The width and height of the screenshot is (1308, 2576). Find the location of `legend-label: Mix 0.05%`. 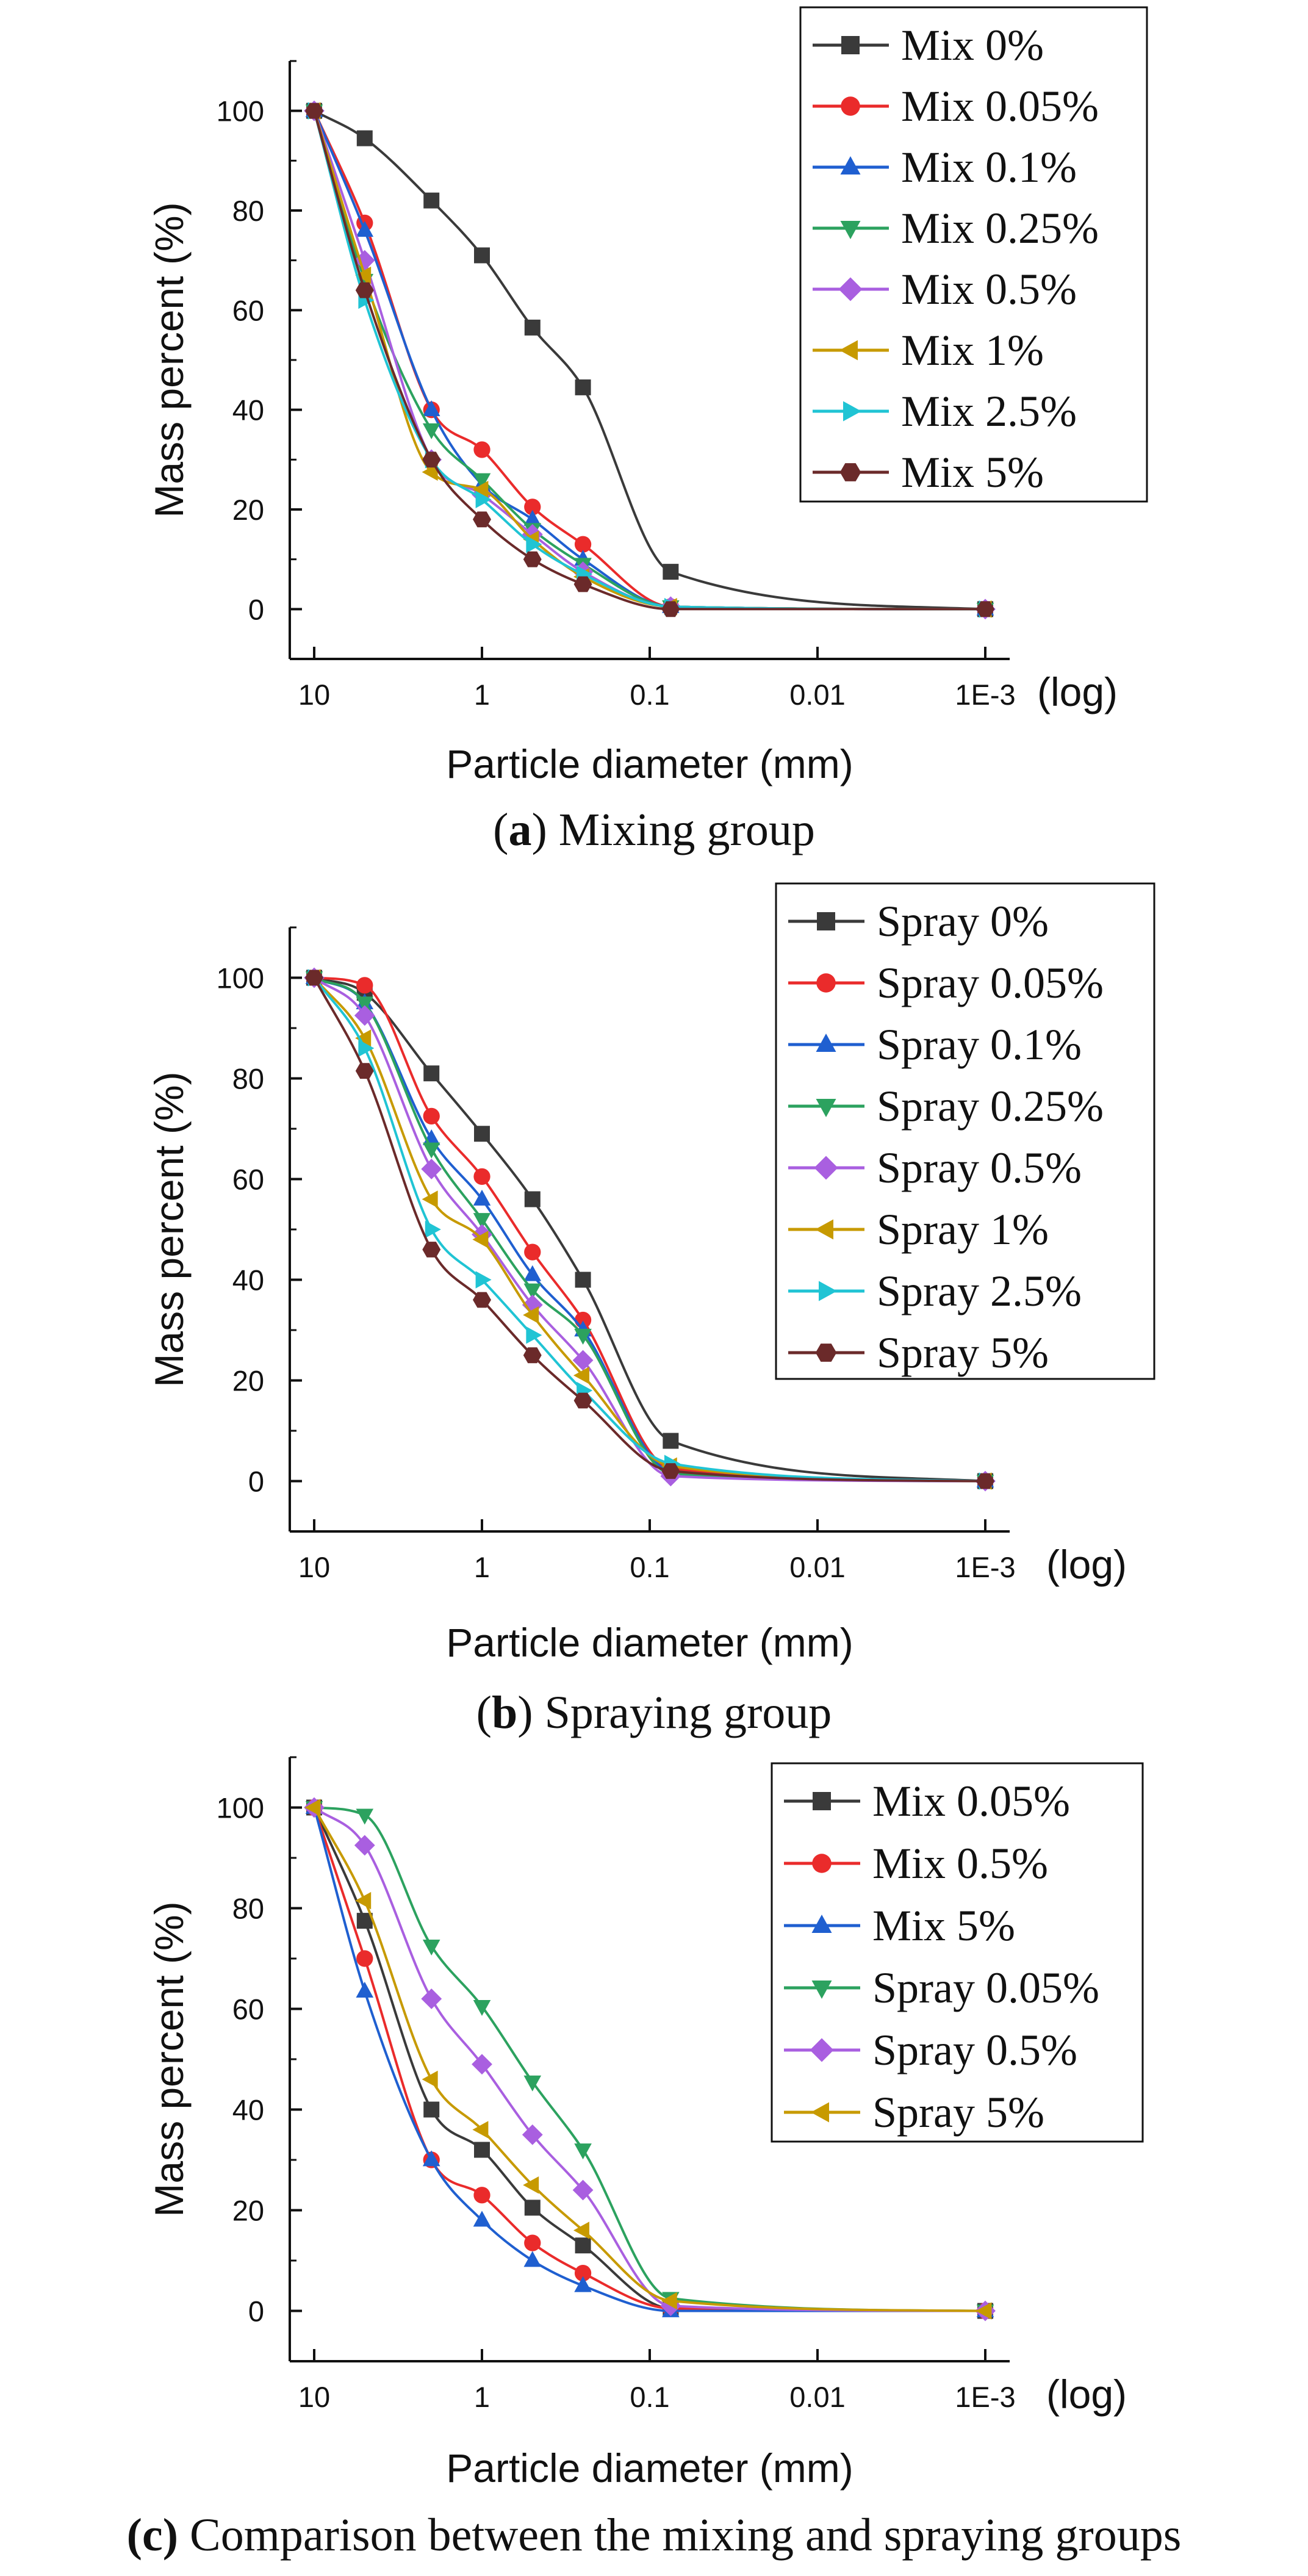

legend-label: Mix 0.05% is located at coordinates (1000, 106).